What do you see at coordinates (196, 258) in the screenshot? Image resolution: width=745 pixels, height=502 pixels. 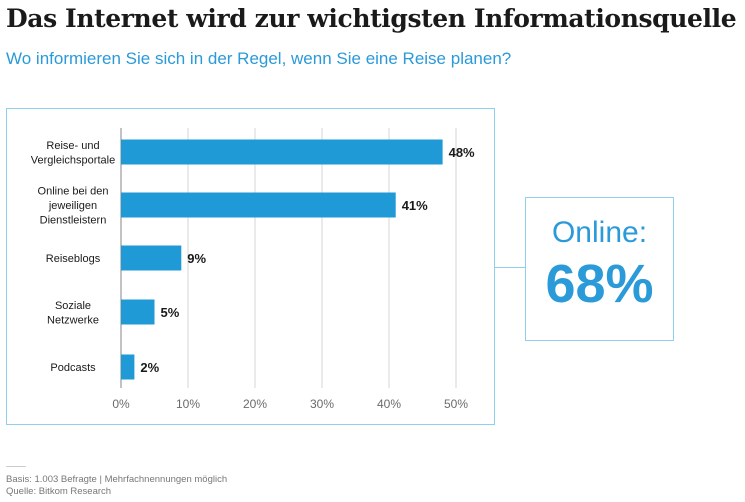 I see `bar-value-label: 9%` at bounding box center [196, 258].